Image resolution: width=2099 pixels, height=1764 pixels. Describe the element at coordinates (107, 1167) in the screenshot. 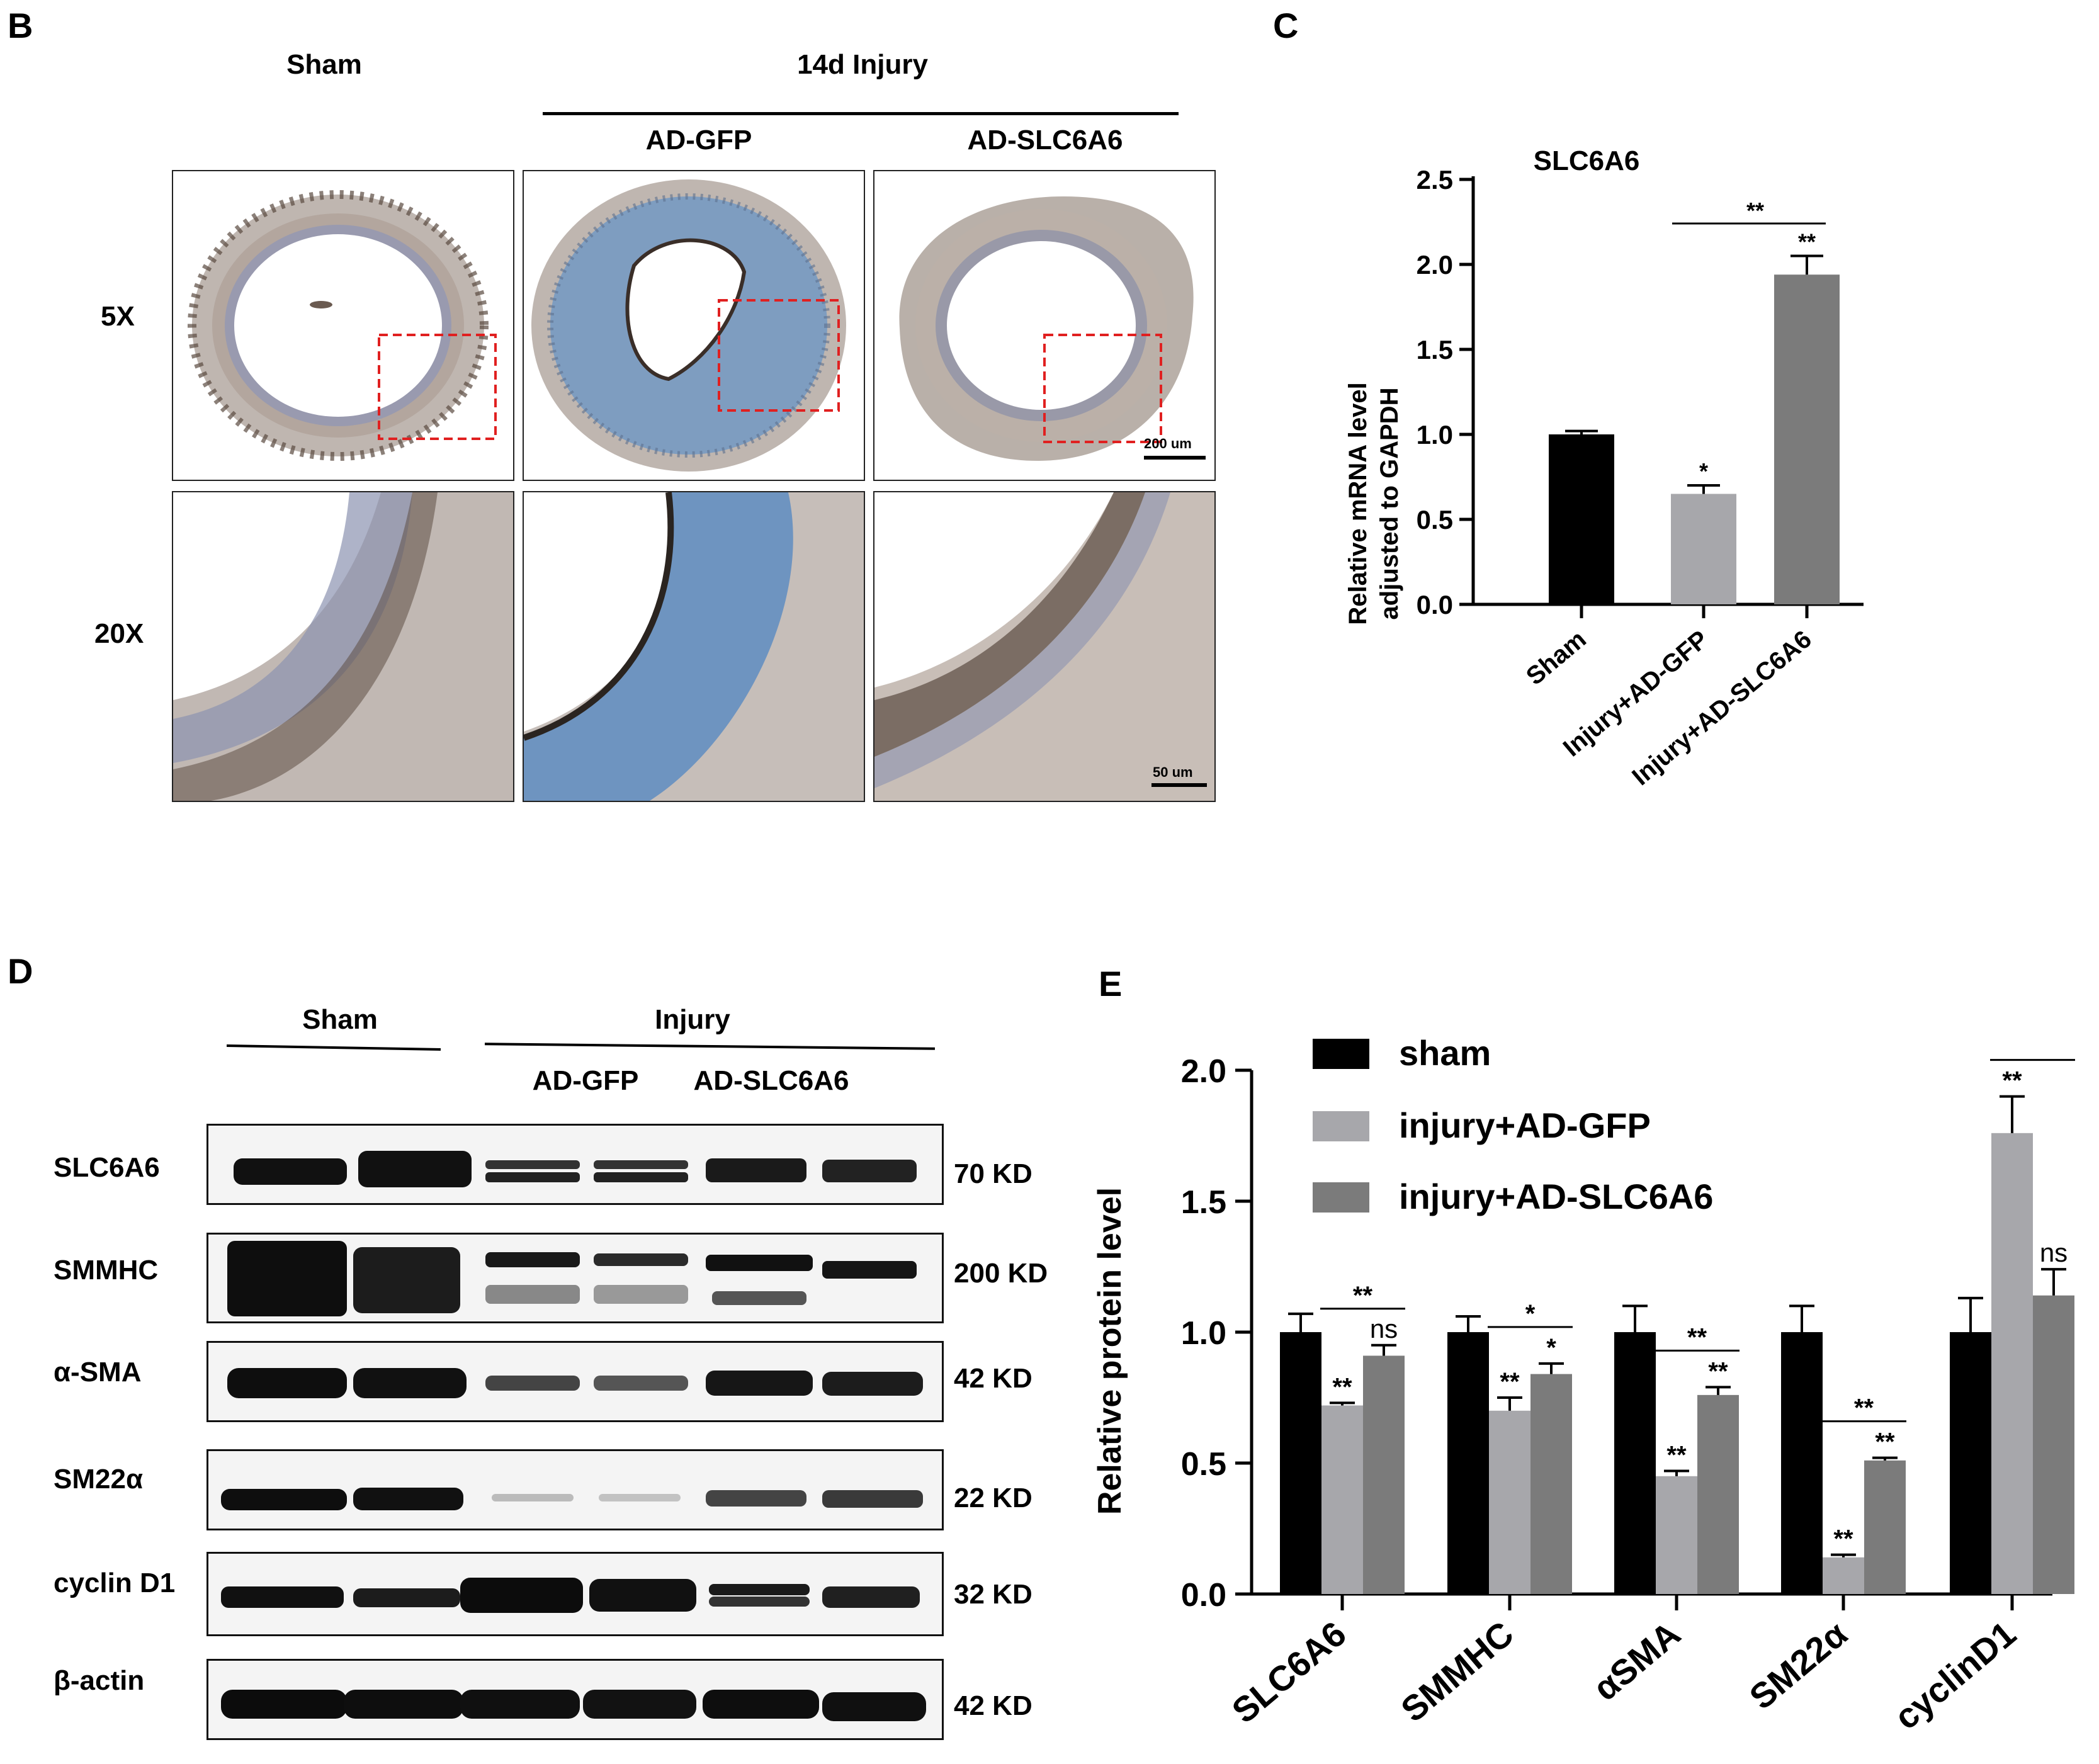

I see `wb-row-label: SLC6A6` at that location.